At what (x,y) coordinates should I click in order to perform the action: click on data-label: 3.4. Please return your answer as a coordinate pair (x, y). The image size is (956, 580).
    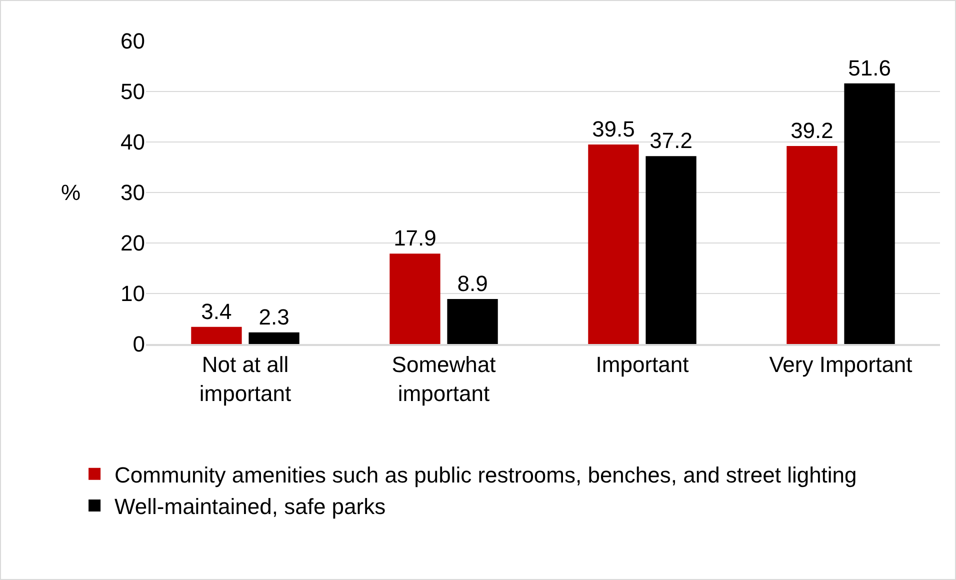
    Looking at the image, I should click on (216, 311).